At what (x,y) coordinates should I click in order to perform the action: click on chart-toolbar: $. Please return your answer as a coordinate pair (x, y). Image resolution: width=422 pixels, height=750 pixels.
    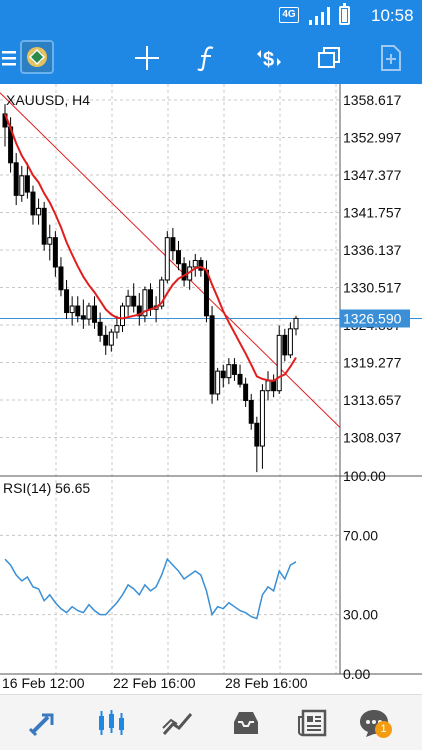
    Looking at the image, I should click on (211, 58).